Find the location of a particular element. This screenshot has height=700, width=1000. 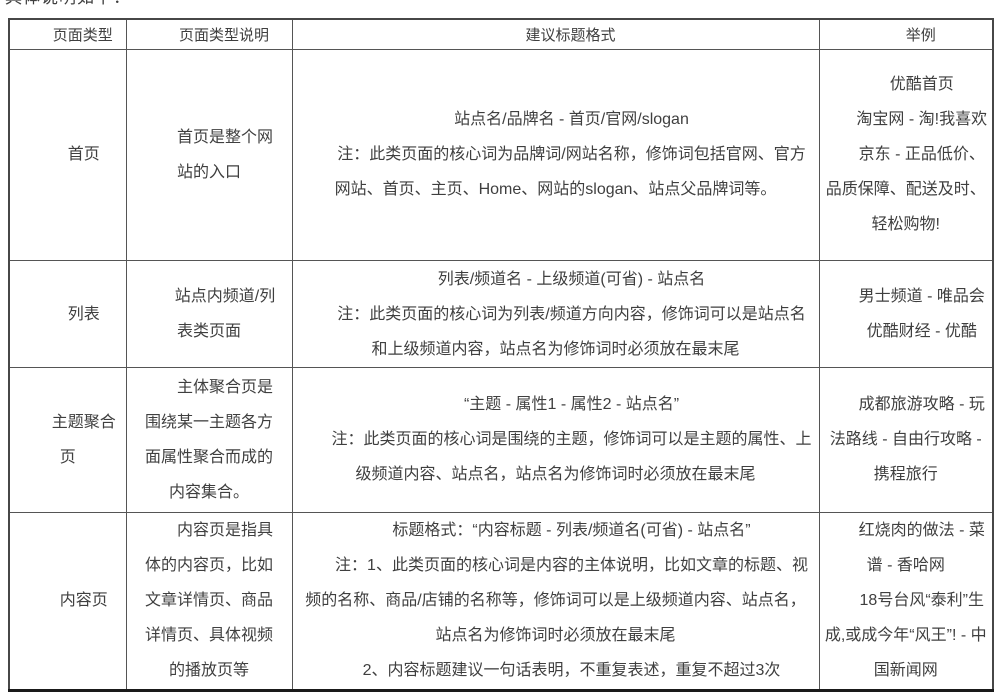

paragraph: 京东 - 正品低价、品质保障、配送及时、轻松购物! is located at coordinates (905, 190).